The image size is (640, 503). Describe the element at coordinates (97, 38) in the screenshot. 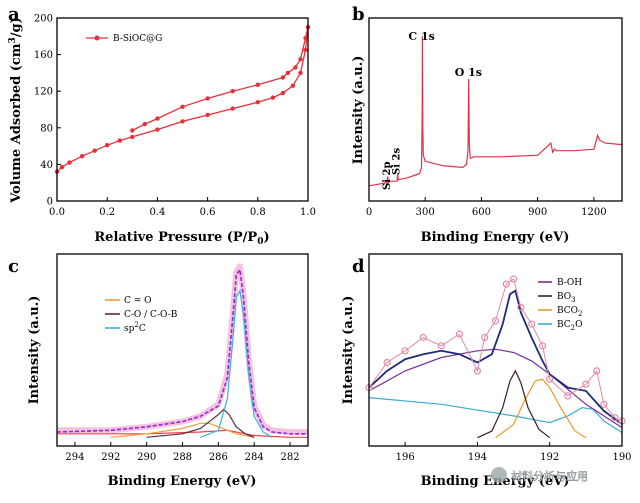

I see `legend-marker-bsioc` at that location.